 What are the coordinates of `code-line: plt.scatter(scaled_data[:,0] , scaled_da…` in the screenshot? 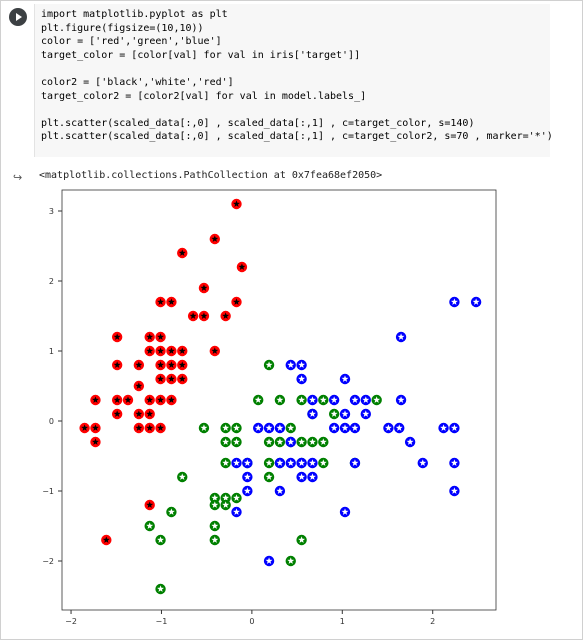 It's located at (258, 123).